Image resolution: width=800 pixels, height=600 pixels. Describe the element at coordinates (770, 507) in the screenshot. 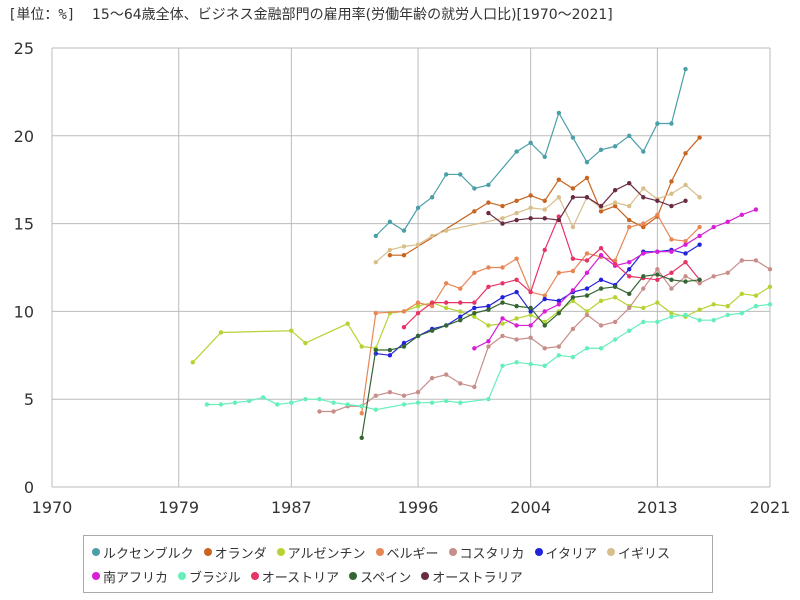

I see `x-tick-label: 2021` at that location.